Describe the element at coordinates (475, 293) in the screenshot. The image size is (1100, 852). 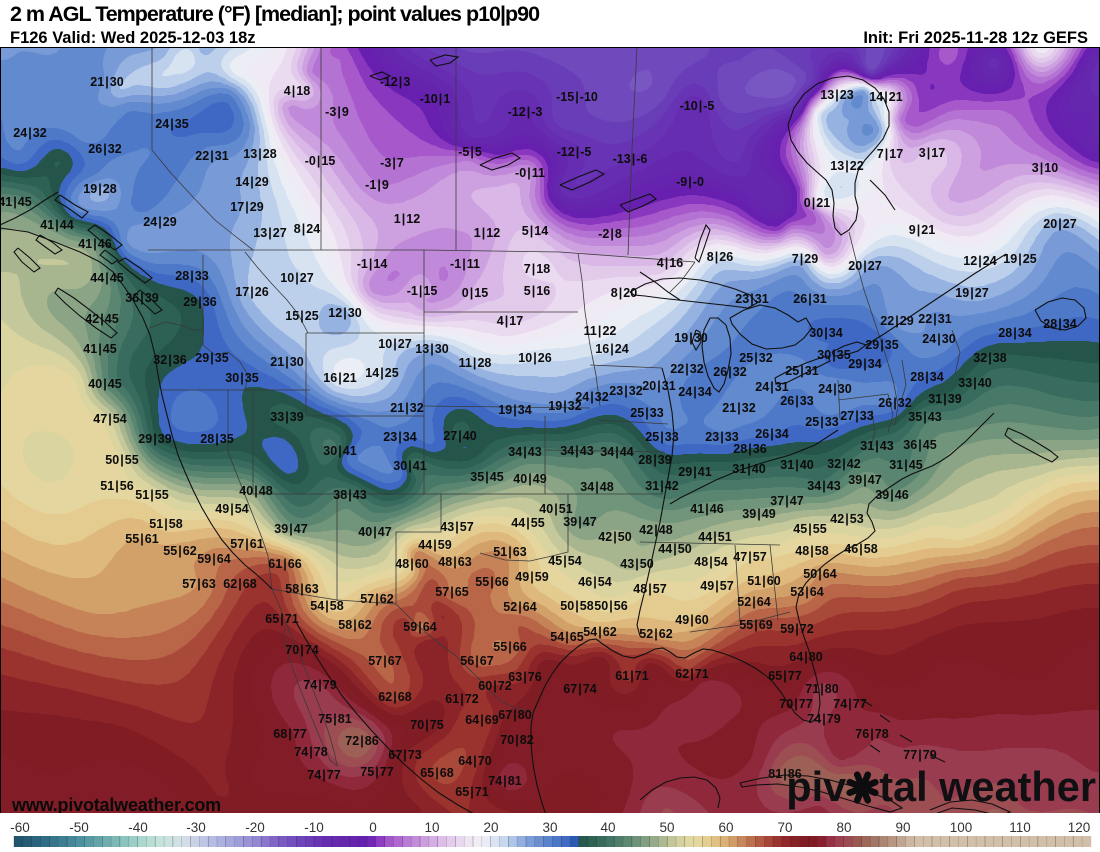
I see `svg-text: 0 | 15` at that location.